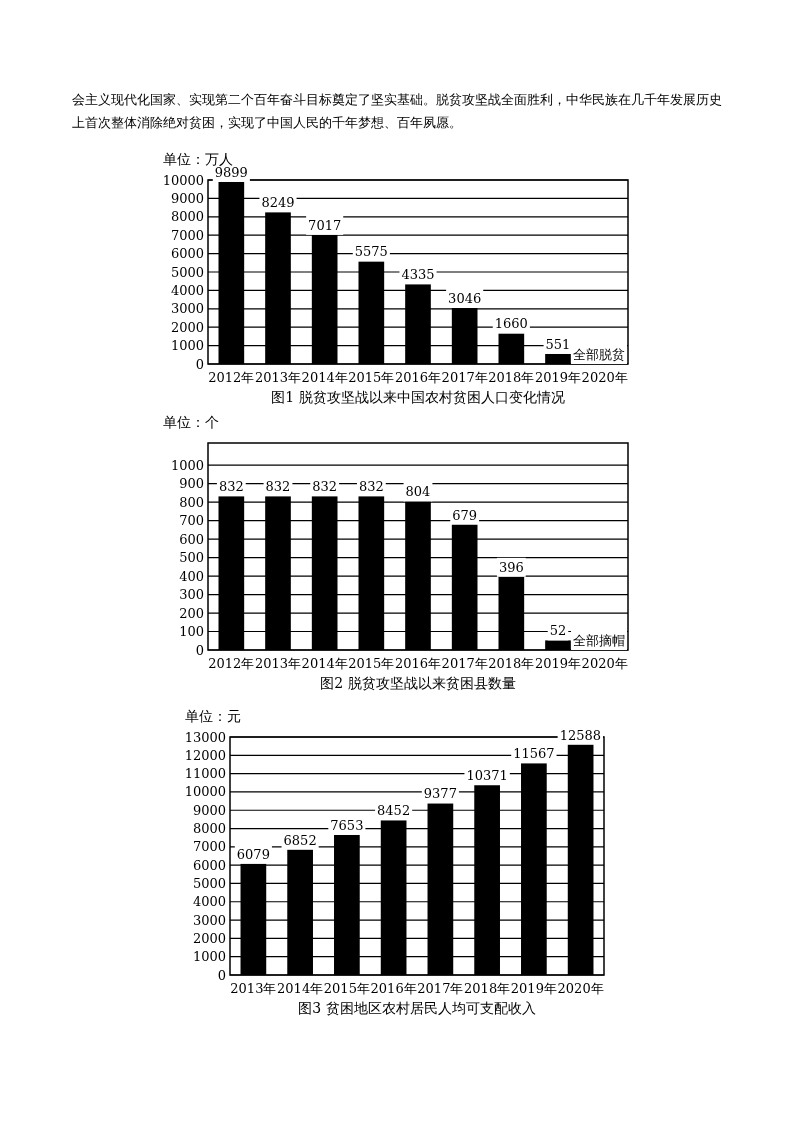 This screenshot has height=1132, width=800. Describe the element at coordinates (278, 203) in the screenshot. I see `data-label: 8249` at that location.